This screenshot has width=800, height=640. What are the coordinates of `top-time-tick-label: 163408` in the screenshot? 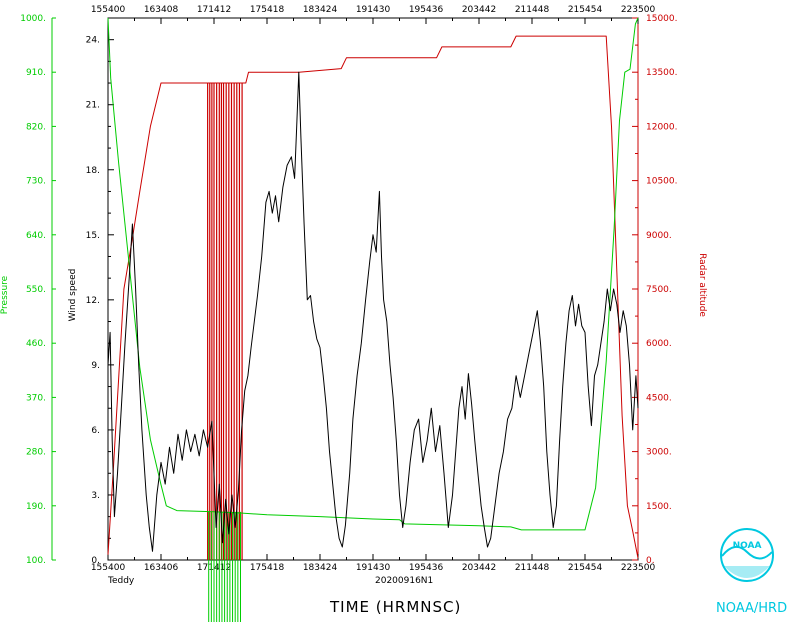 It's located at (161, 10).